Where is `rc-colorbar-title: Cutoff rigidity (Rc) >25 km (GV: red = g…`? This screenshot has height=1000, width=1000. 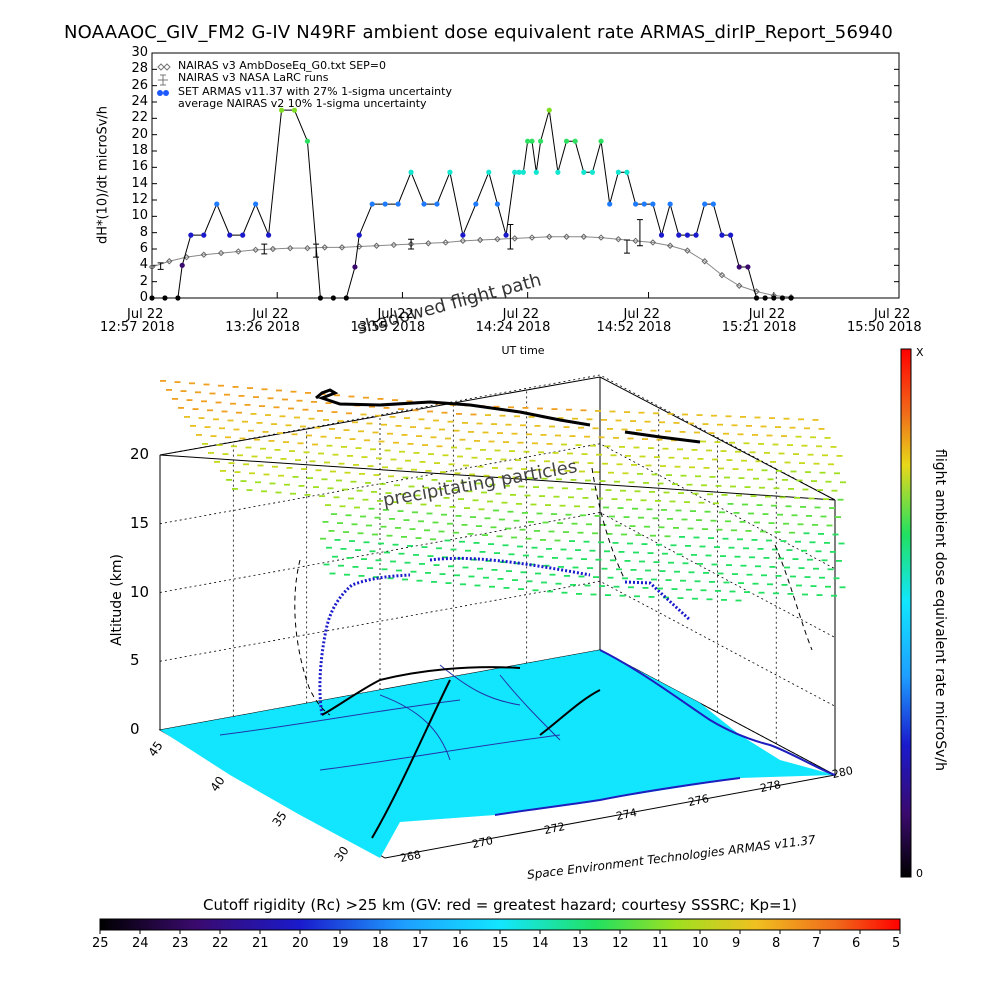
rc-colorbar-title: Cutoff rigidity (Rc) >25 km (GV: red = g… is located at coordinates (500, 905).